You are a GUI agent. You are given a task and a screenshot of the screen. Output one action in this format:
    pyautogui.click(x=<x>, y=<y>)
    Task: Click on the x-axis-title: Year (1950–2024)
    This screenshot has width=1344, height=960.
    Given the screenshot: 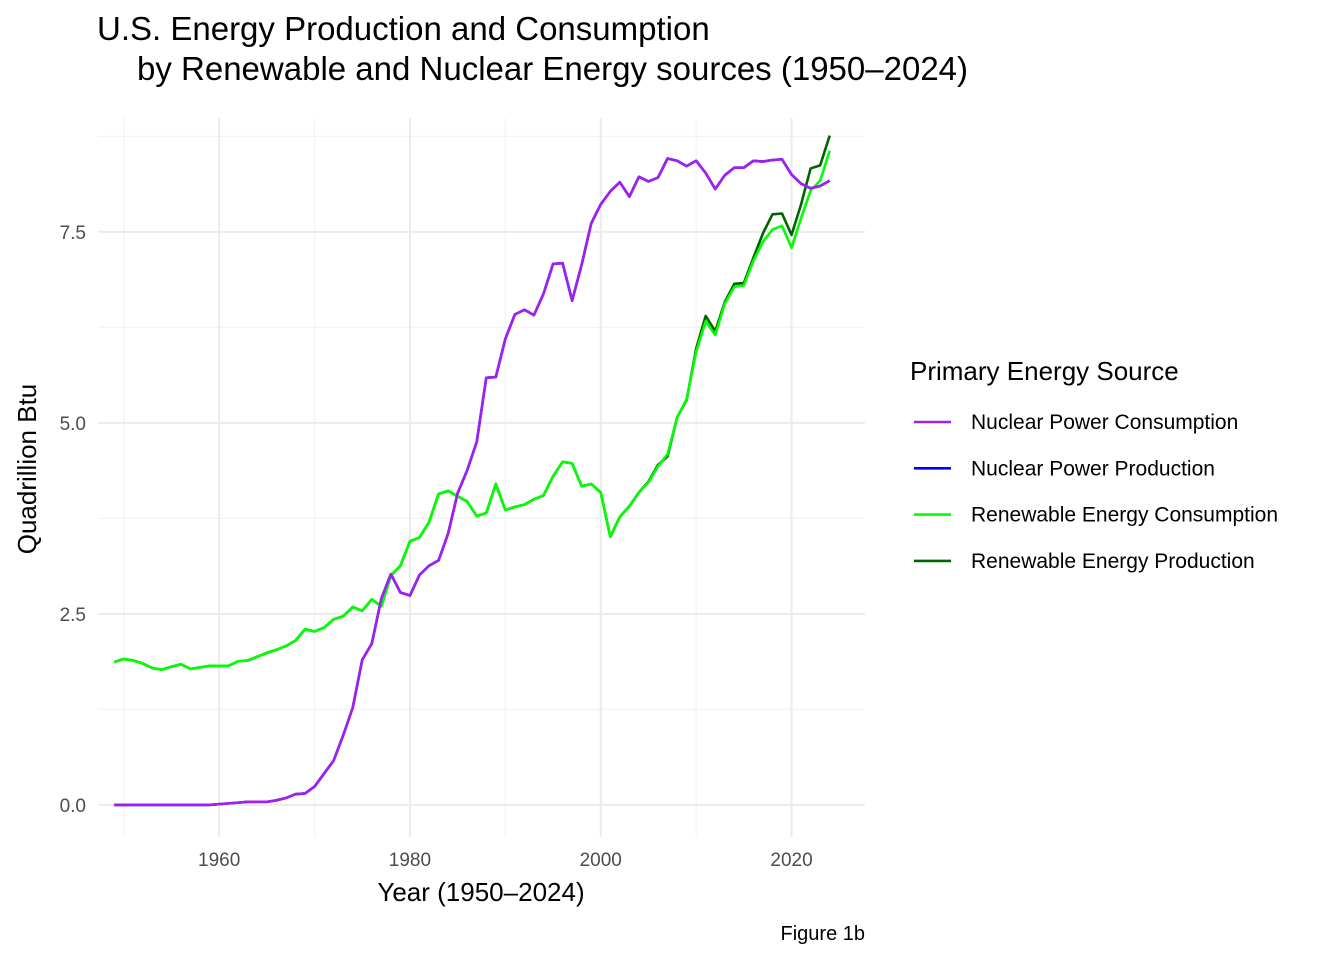 What is the action you would take?
    pyautogui.click(x=480, y=892)
    